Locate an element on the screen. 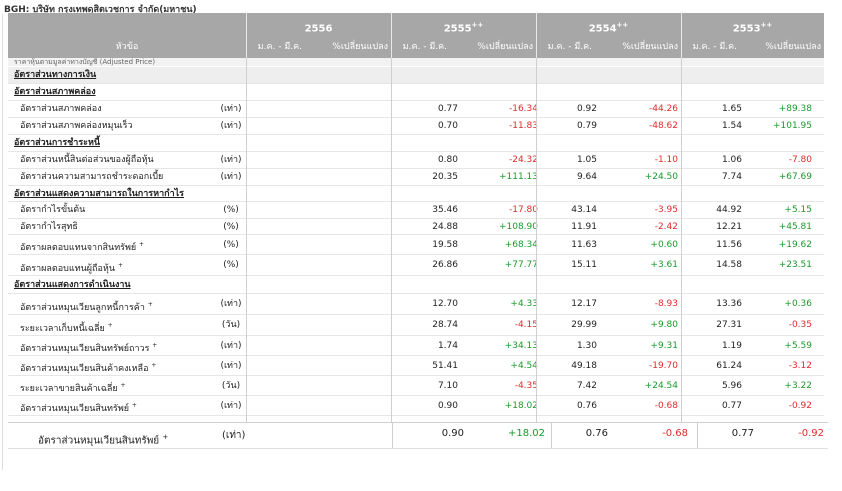 The height and width of the screenshot is (491, 842). header-period-2554: ม.ค. - มี.ค. is located at coordinates (569, 47).